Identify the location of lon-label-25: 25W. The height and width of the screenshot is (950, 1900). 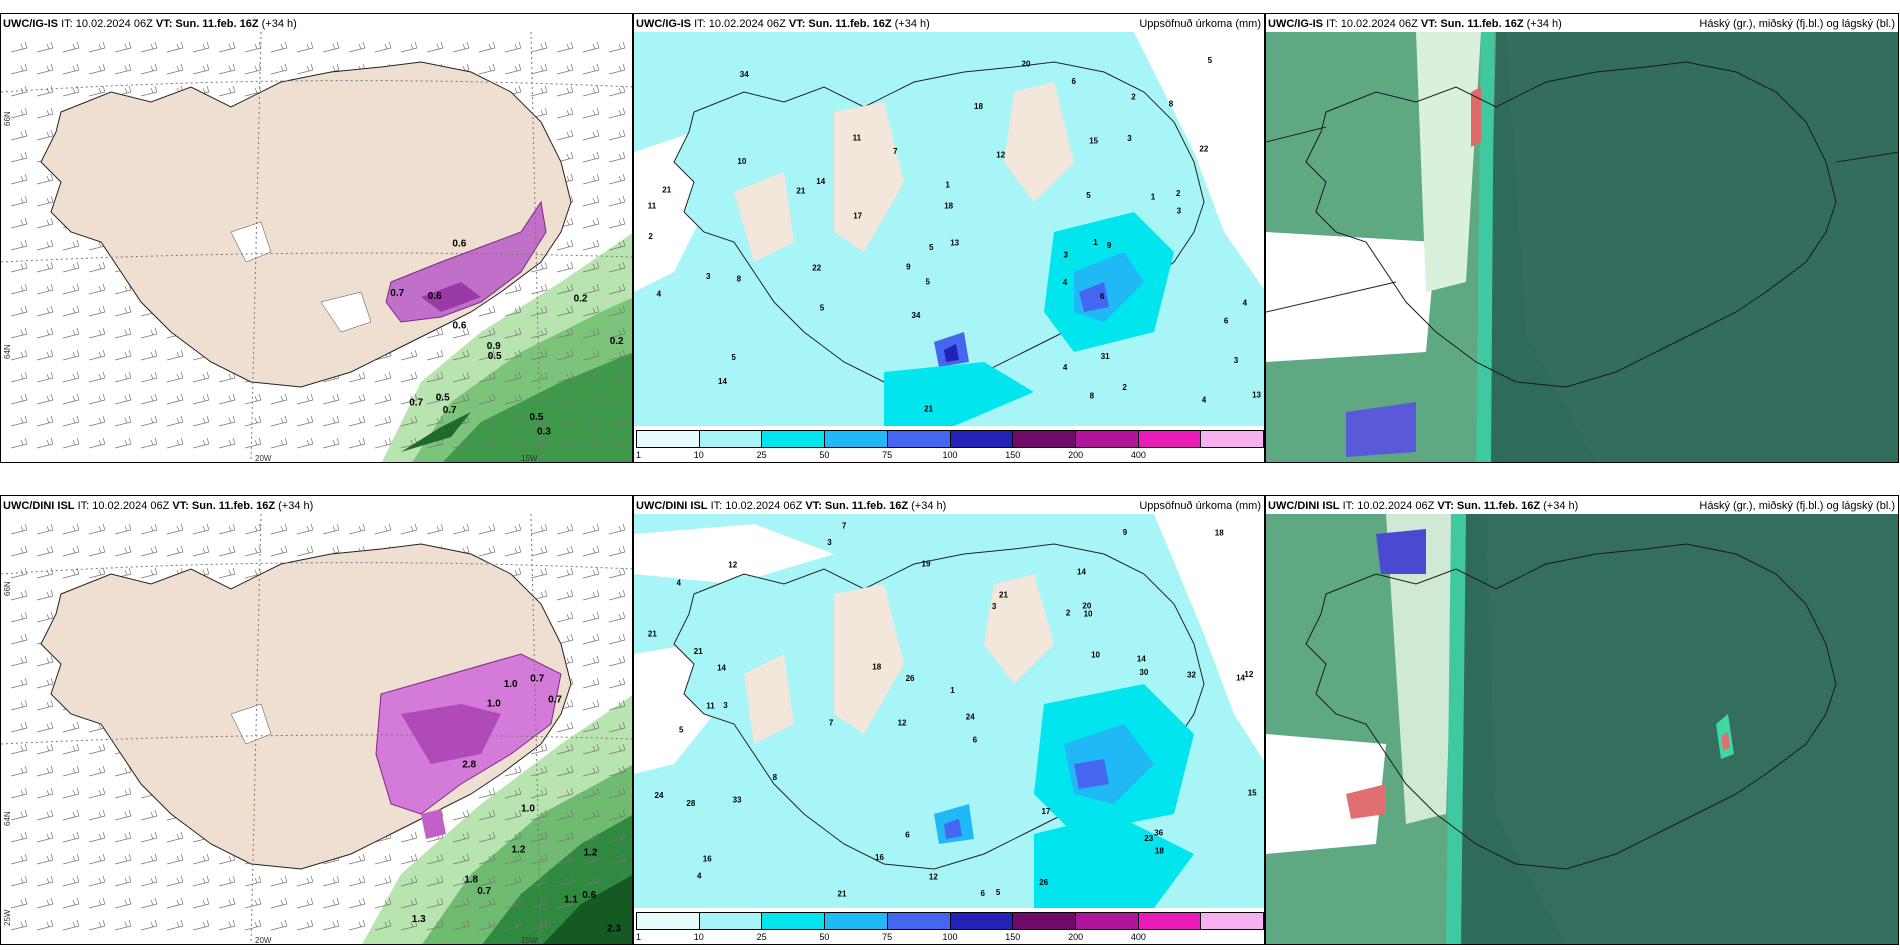
(7, 917).